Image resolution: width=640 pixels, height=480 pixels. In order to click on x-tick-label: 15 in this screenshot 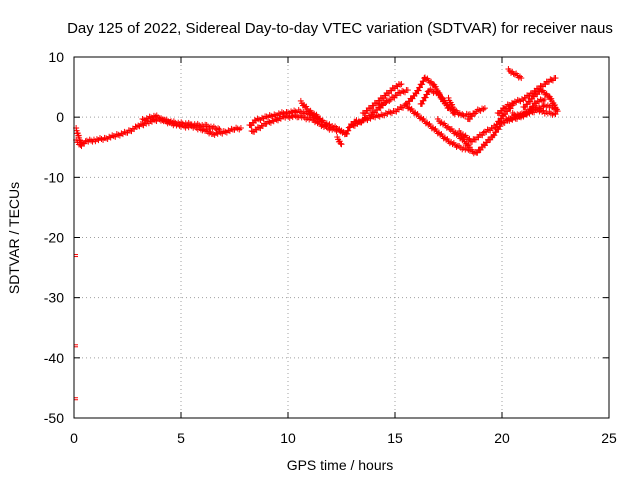, I will do `click(395, 438)`.